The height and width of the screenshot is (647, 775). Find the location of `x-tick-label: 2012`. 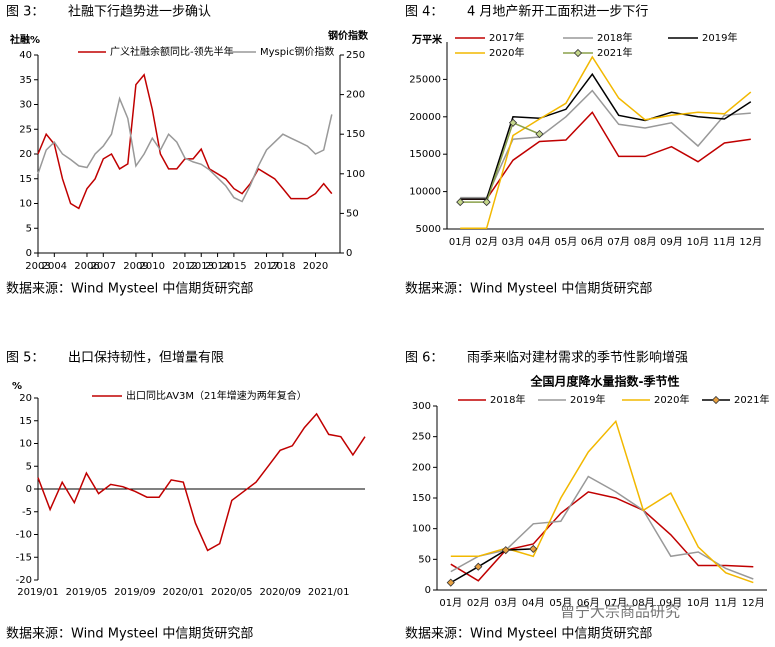

x-tick-label: 2012 is located at coordinates (184, 266).